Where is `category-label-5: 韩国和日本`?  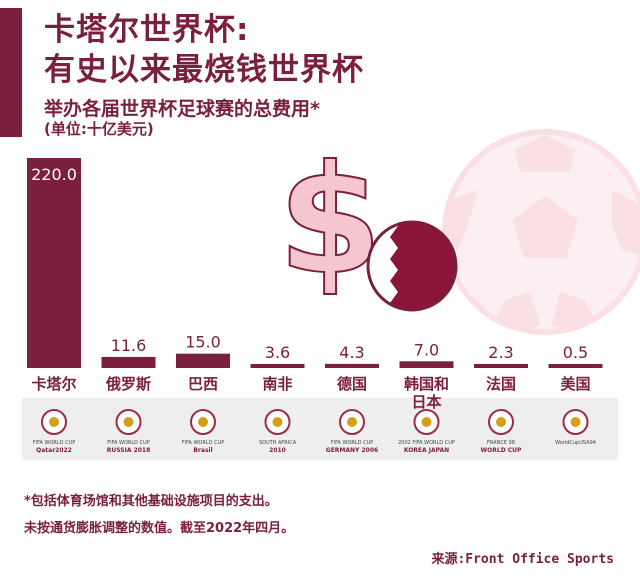
category-label-5: 韩国和日本 is located at coordinates (426, 393).